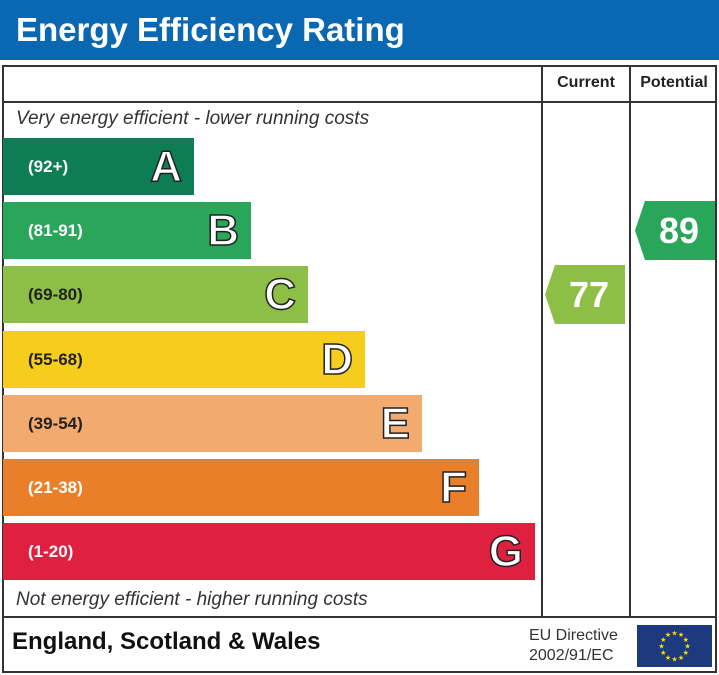  Describe the element at coordinates (395, 423) in the screenshot. I see `band-letter: E` at that location.